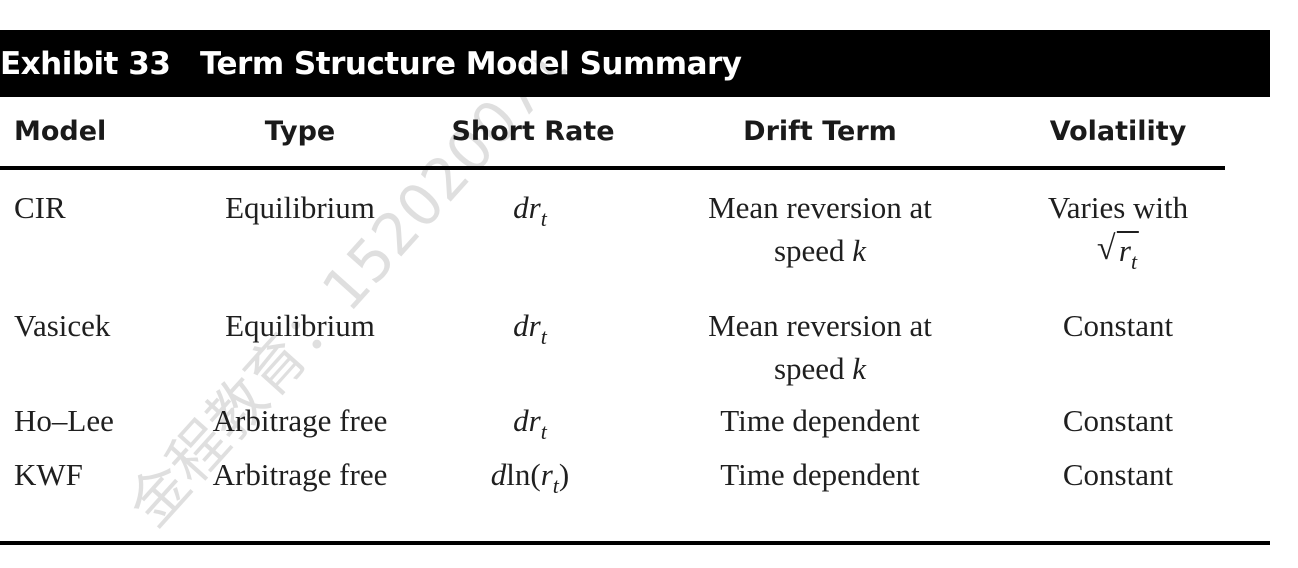 The height and width of the screenshot is (568, 1298). What do you see at coordinates (820, 229) in the screenshot?
I see `cell-drift-cir: Mean reversion at speed k` at bounding box center [820, 229].